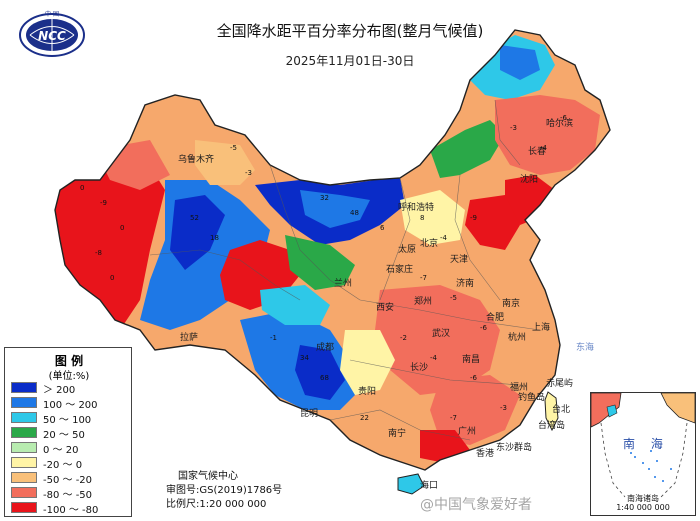 This screenshot has width=700, height=521. I want to click on legend-label: ＞ 200, so click(59, 390).